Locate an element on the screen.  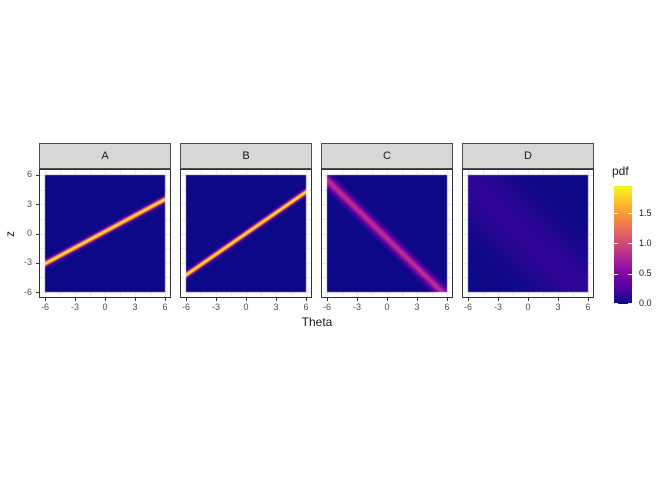
facet-a: A -6 -3 0 3 6 is located at coordinates (105, 229).